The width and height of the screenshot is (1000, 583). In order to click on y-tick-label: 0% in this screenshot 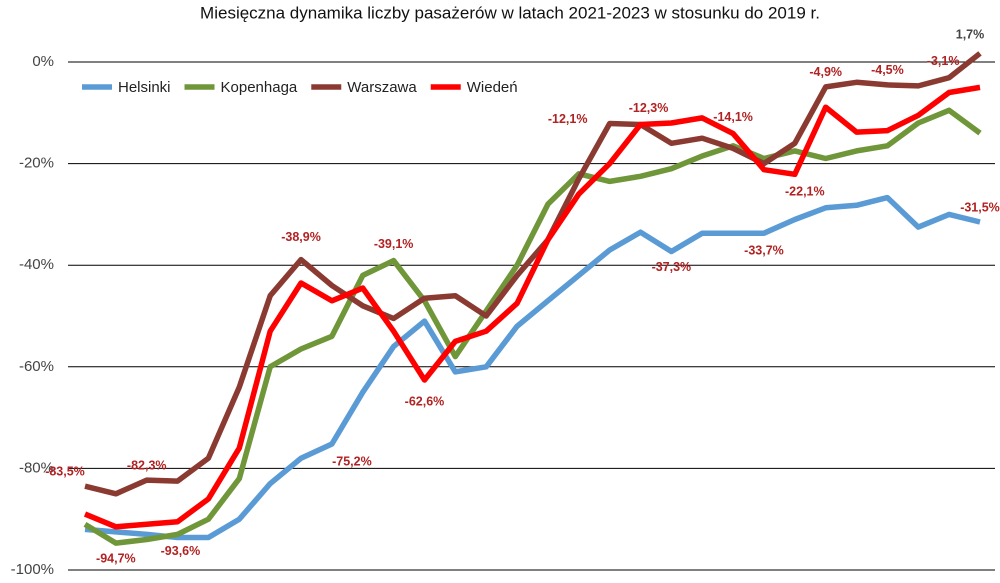, I will do `click(43, 61)`.